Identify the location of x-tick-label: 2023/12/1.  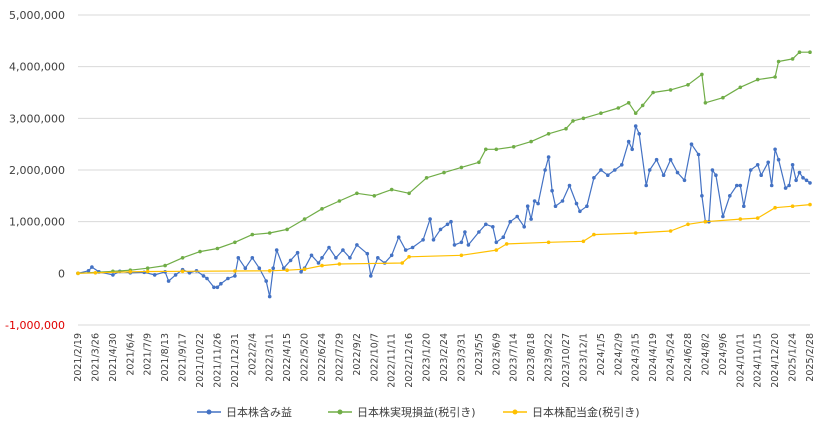
(583, 357).